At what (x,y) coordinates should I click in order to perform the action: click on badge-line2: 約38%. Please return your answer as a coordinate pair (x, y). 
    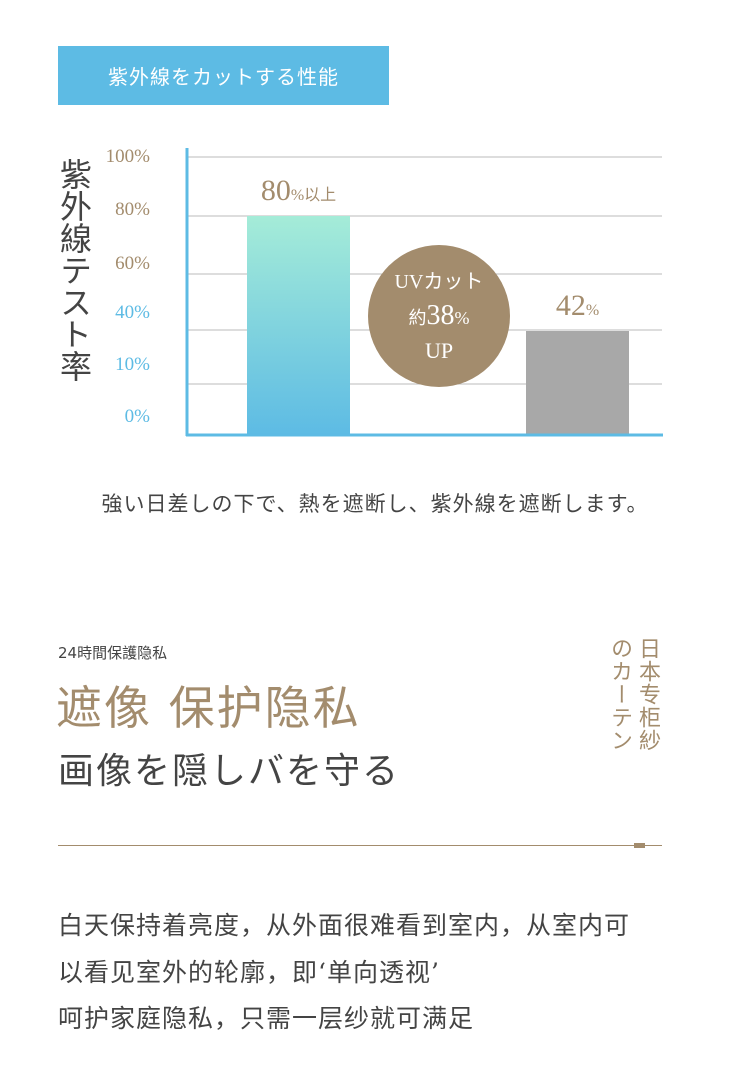
    Looking at the image, I should click on (439, 317).